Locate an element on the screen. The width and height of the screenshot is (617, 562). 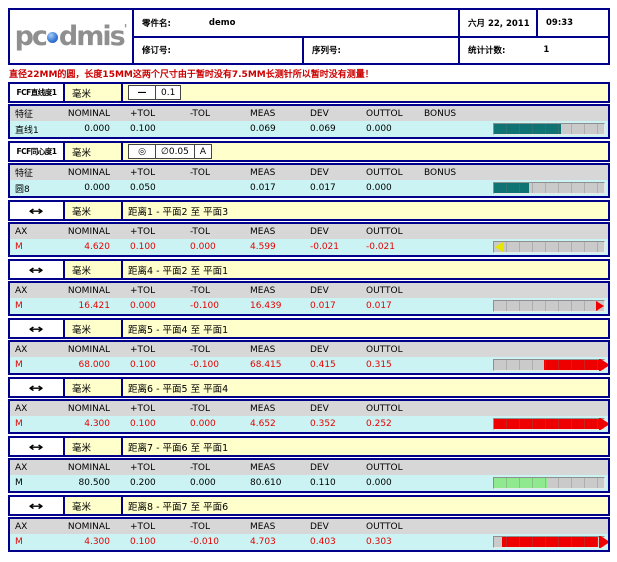
stat-count-value: 1 is located at coordinates (546, 50).